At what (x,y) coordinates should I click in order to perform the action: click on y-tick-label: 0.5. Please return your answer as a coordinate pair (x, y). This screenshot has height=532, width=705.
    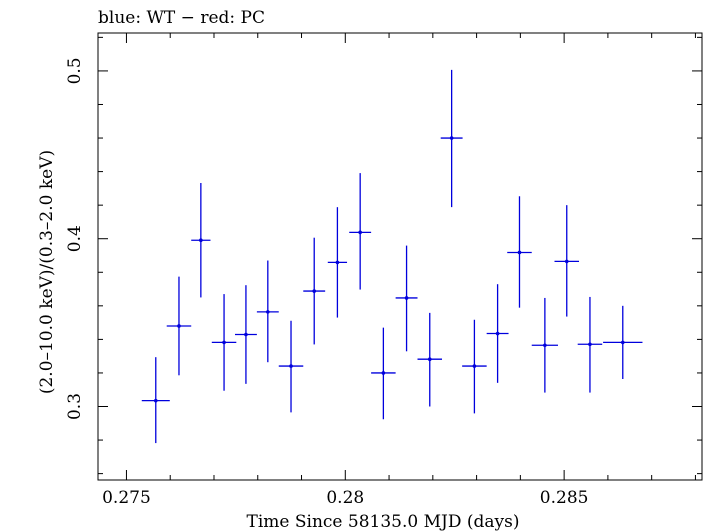
    Looking at the image, I should click on (75, 70).